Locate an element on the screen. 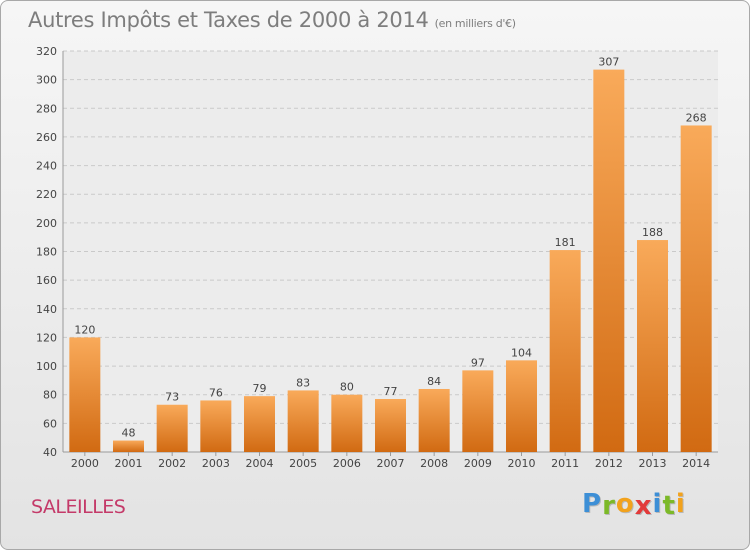  x-tick-label: 2000 is located at coordinates (85, 463).